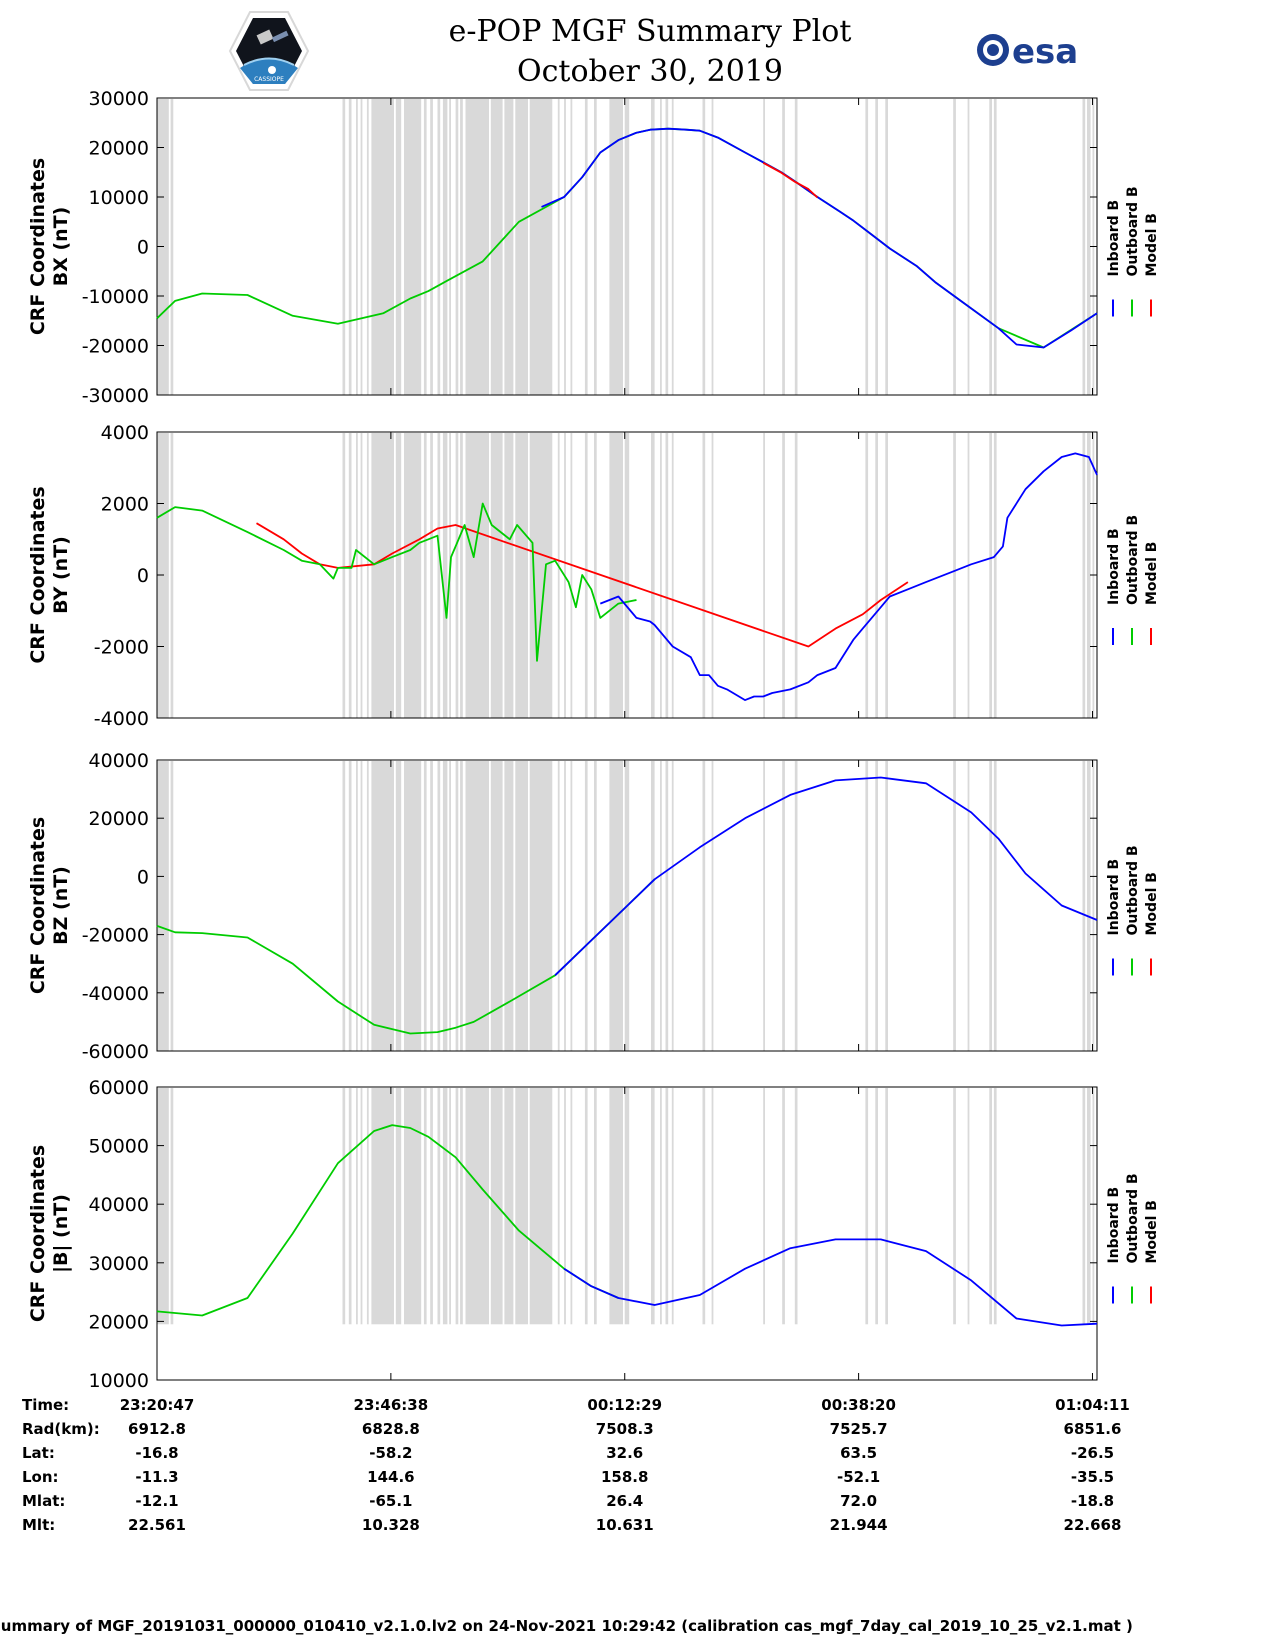 The width and height of the screenshot is (1275, 1650). What do you see at coordinates (115, 1052) in the screenshot?
I see `y-tick-label: -60000` at bounding box center [115, 1052].